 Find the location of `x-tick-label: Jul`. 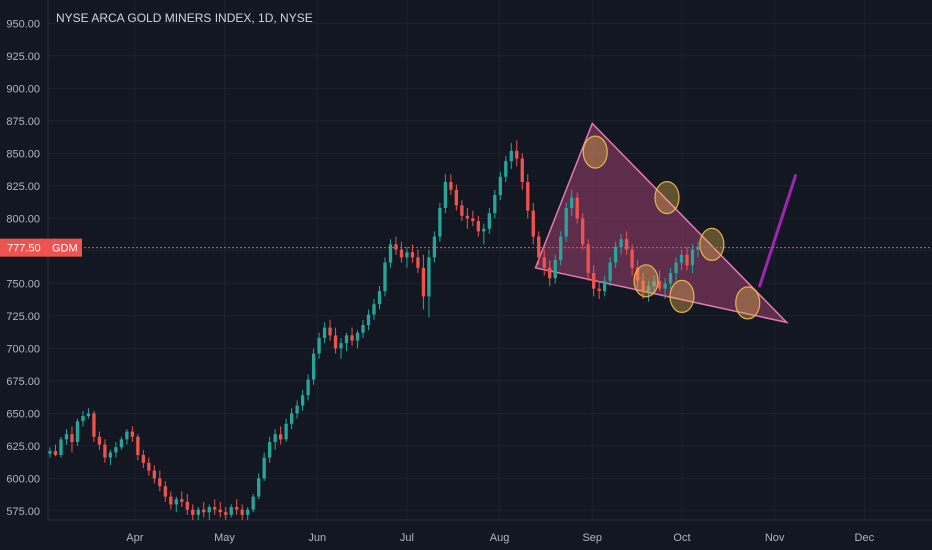

x-tick-label: Jul is located at coordinates (407, 538).